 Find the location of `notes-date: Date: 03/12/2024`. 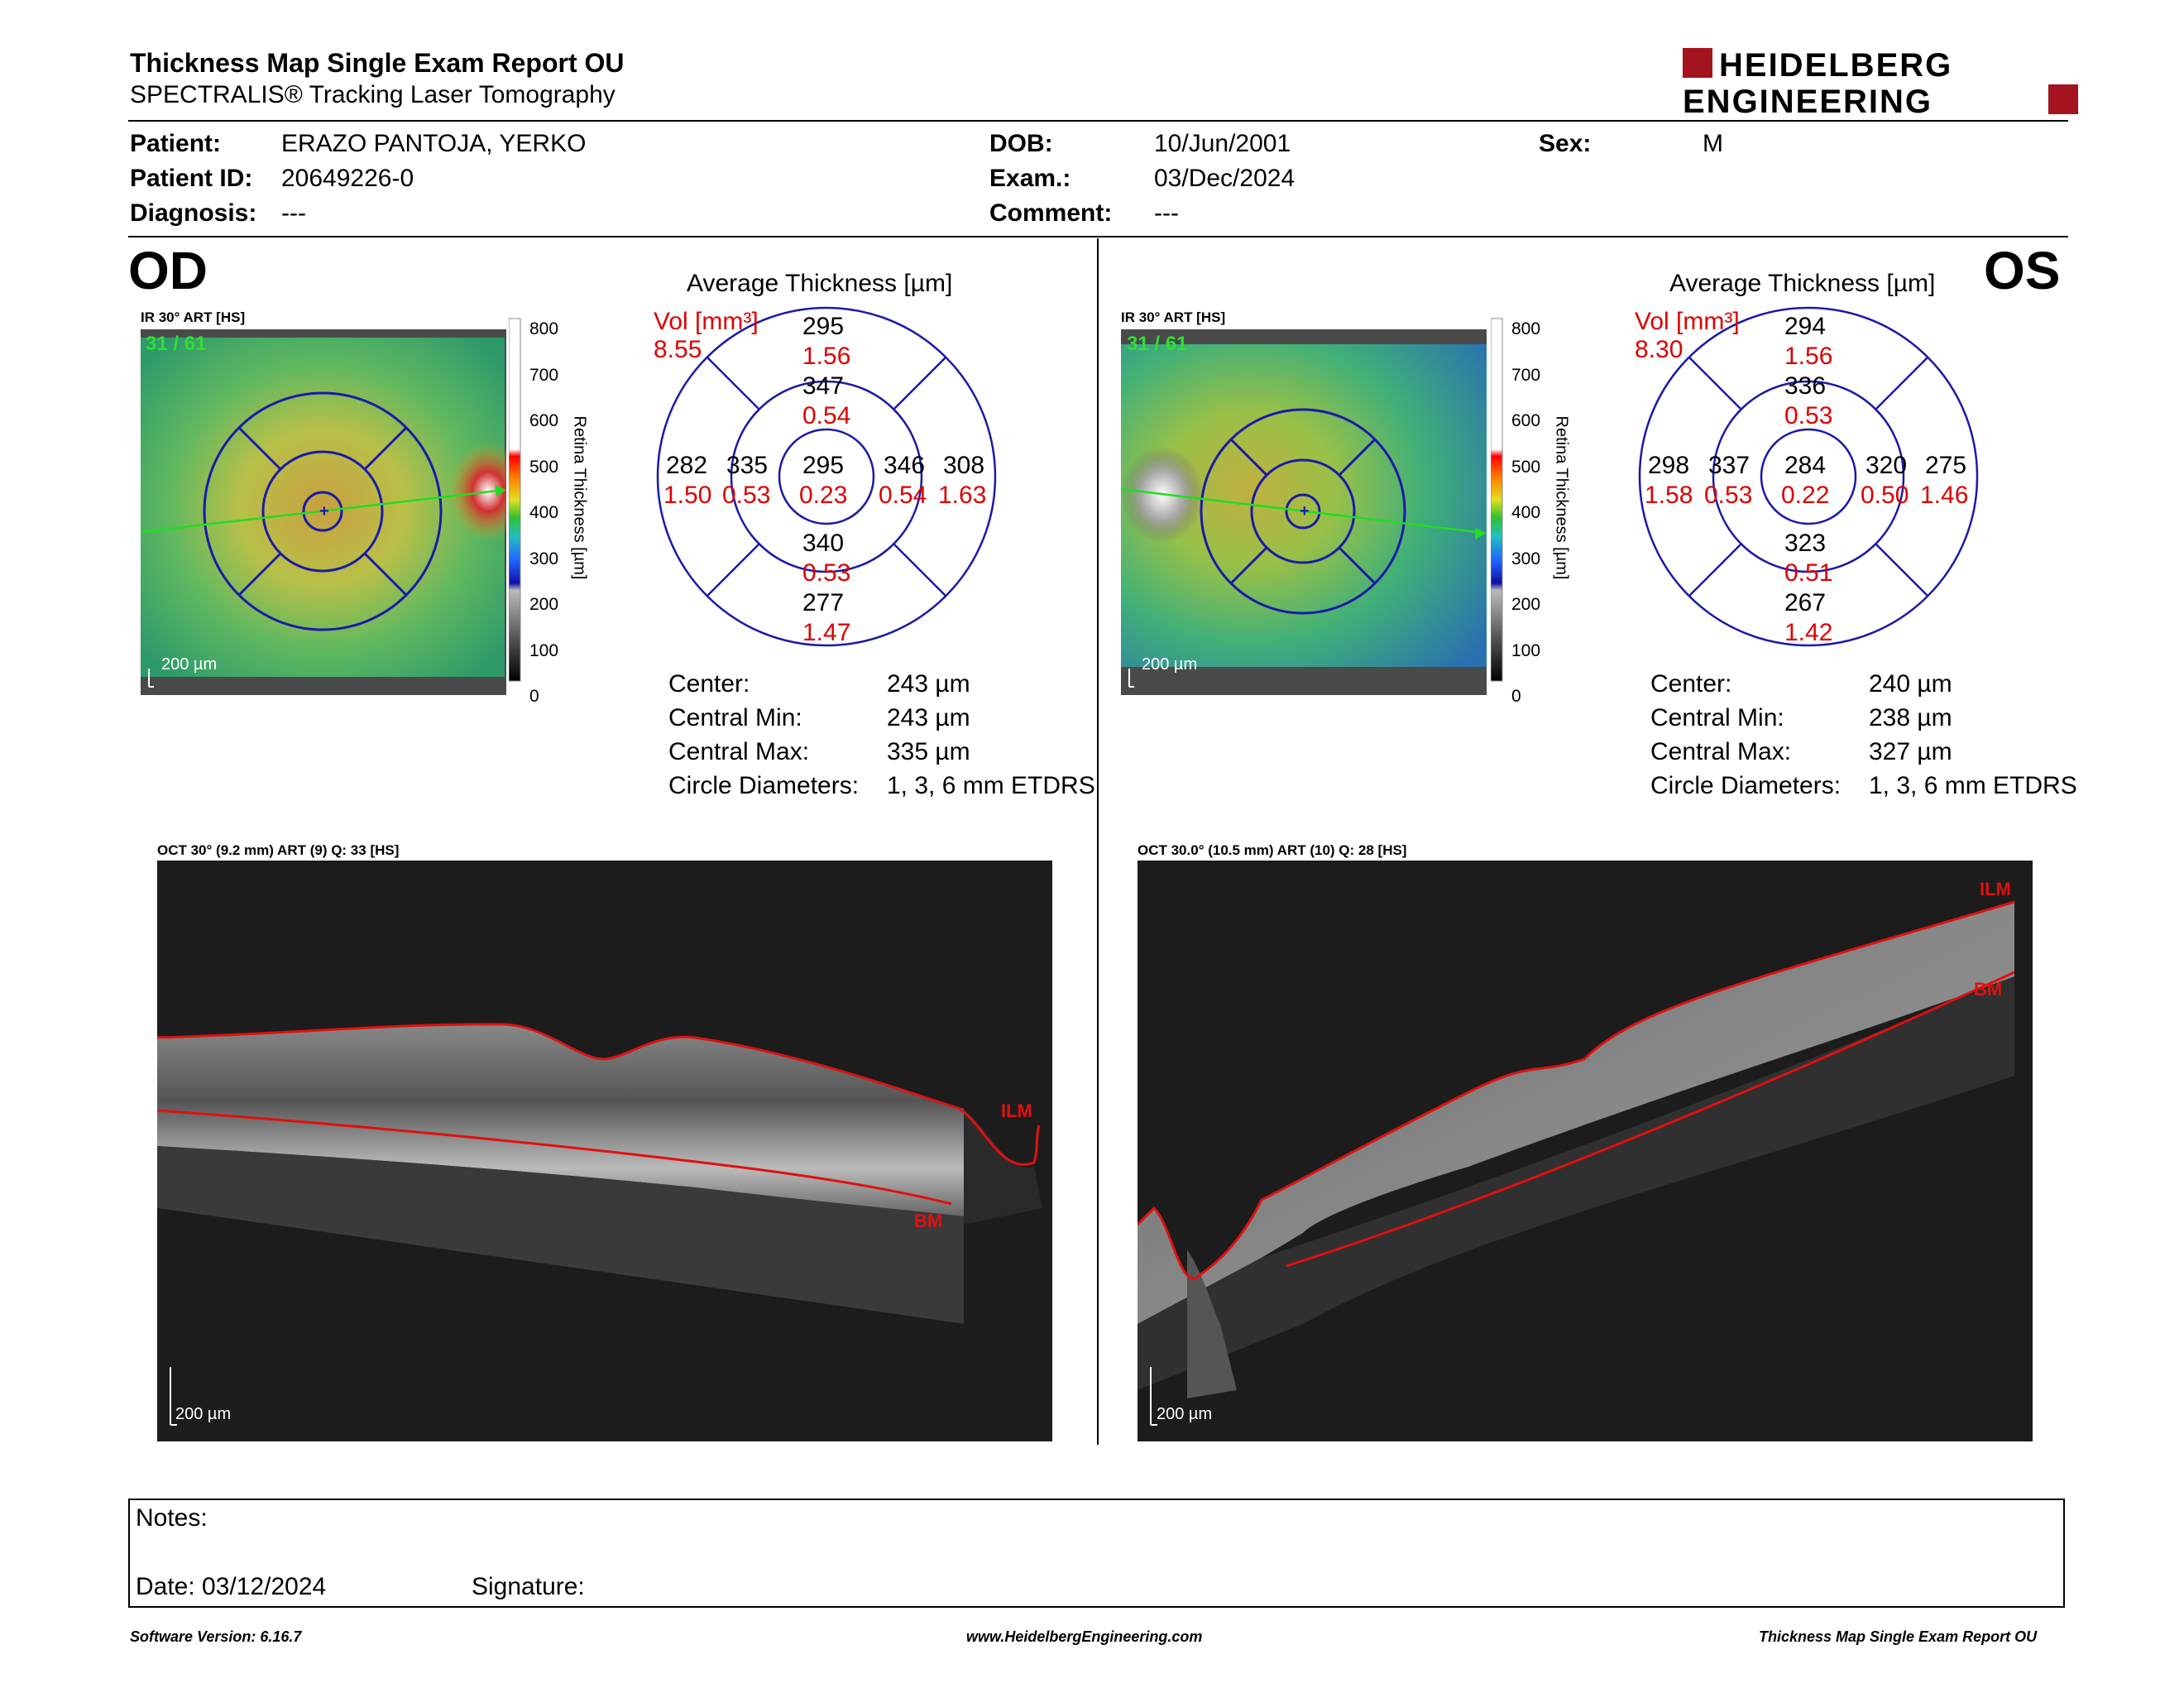

notes-date: Date: 03/12/2024 is located at coordinates (231, 1586).